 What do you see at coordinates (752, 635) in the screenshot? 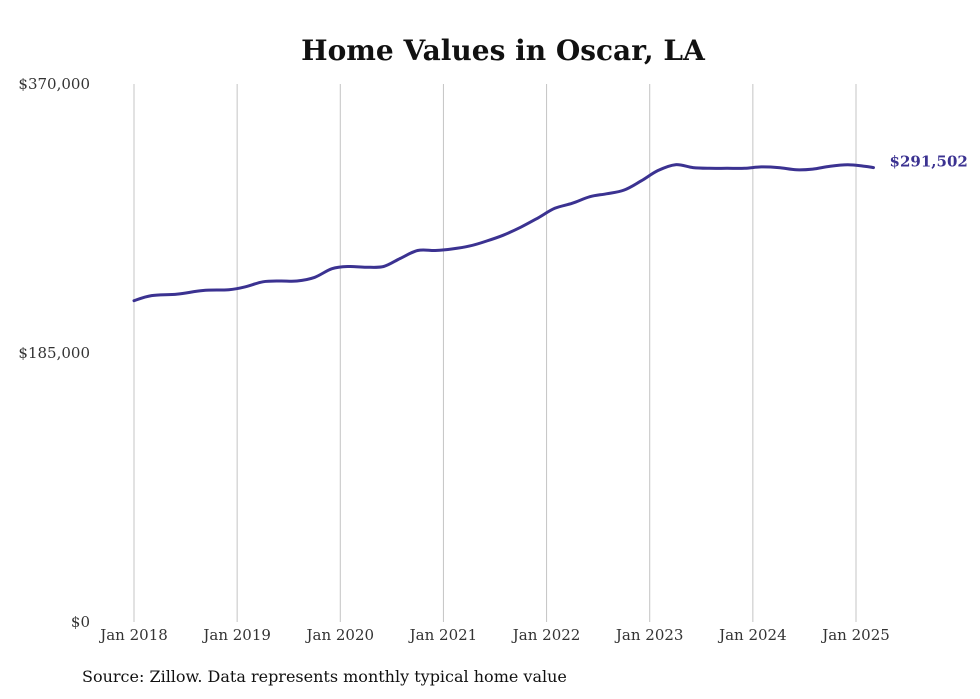
I see `x-tick-label: Jan 2024` at bounding box center [752, 635].